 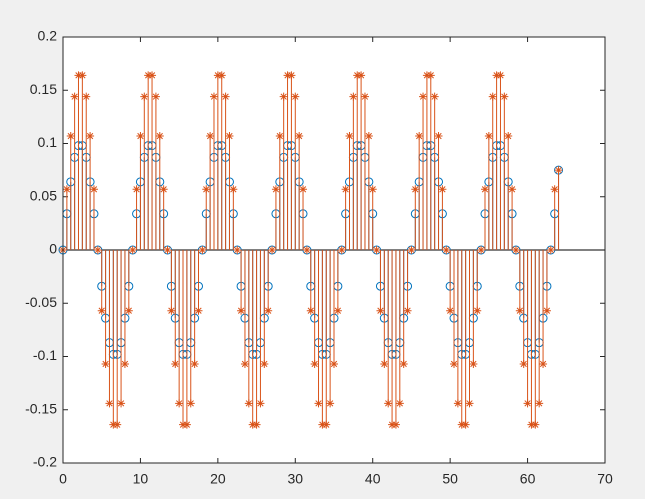 I want to click on y-tick-label: -0.1, so click(x=45, y=355).